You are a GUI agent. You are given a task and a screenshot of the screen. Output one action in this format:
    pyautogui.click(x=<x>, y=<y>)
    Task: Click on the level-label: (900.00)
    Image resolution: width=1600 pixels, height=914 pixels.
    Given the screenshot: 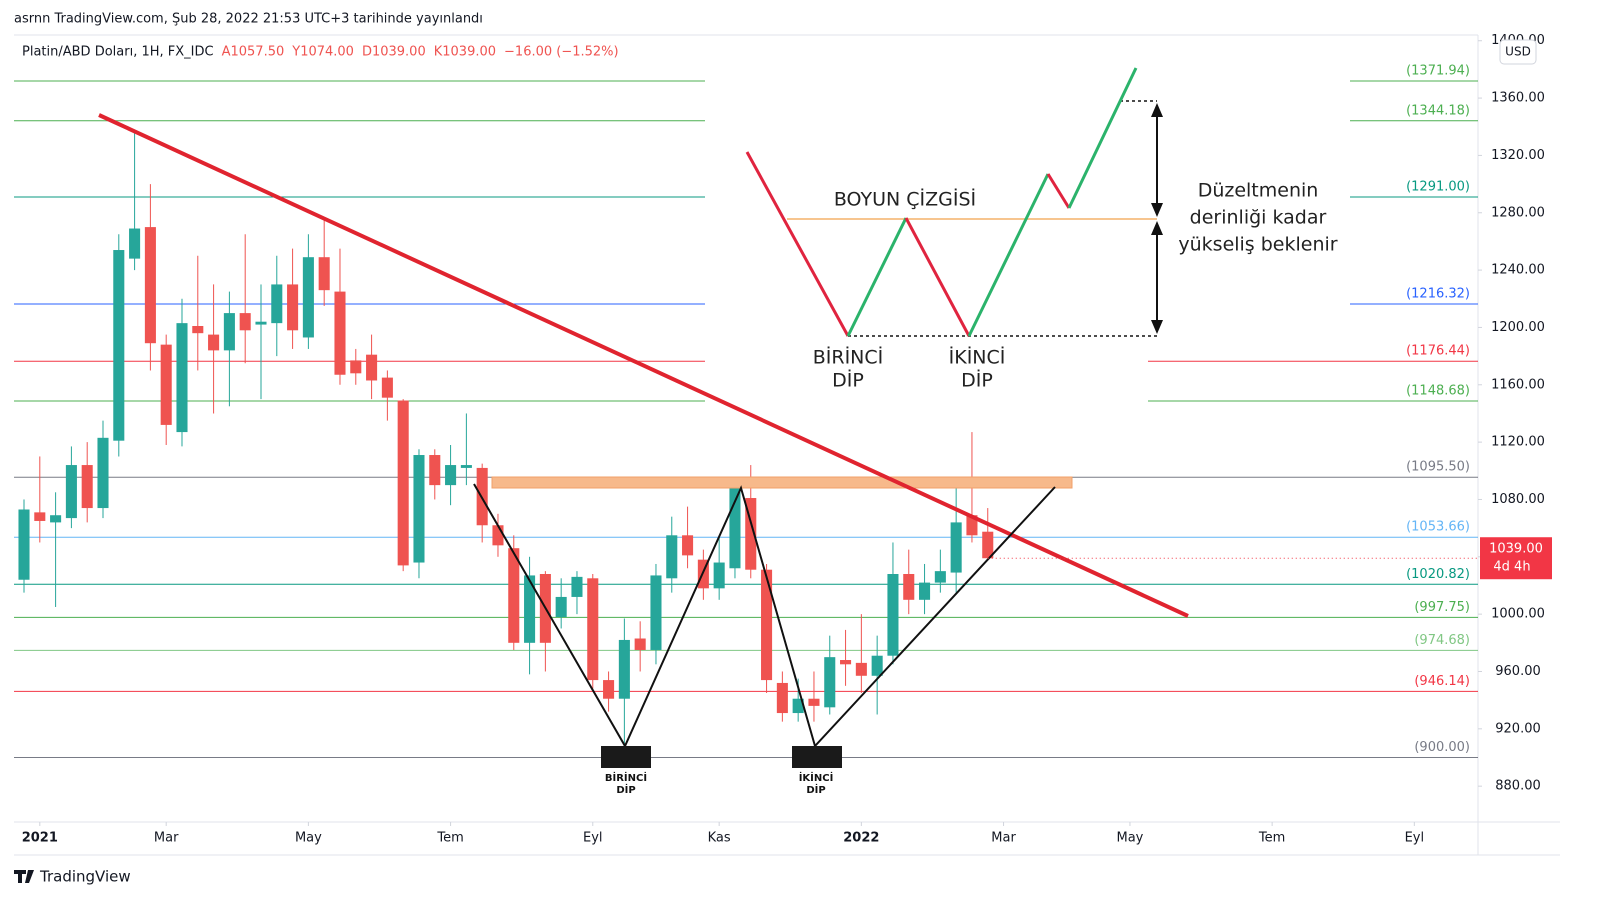 What is the action you would take?
    pyautogui.click(x=1442, y=747)
    